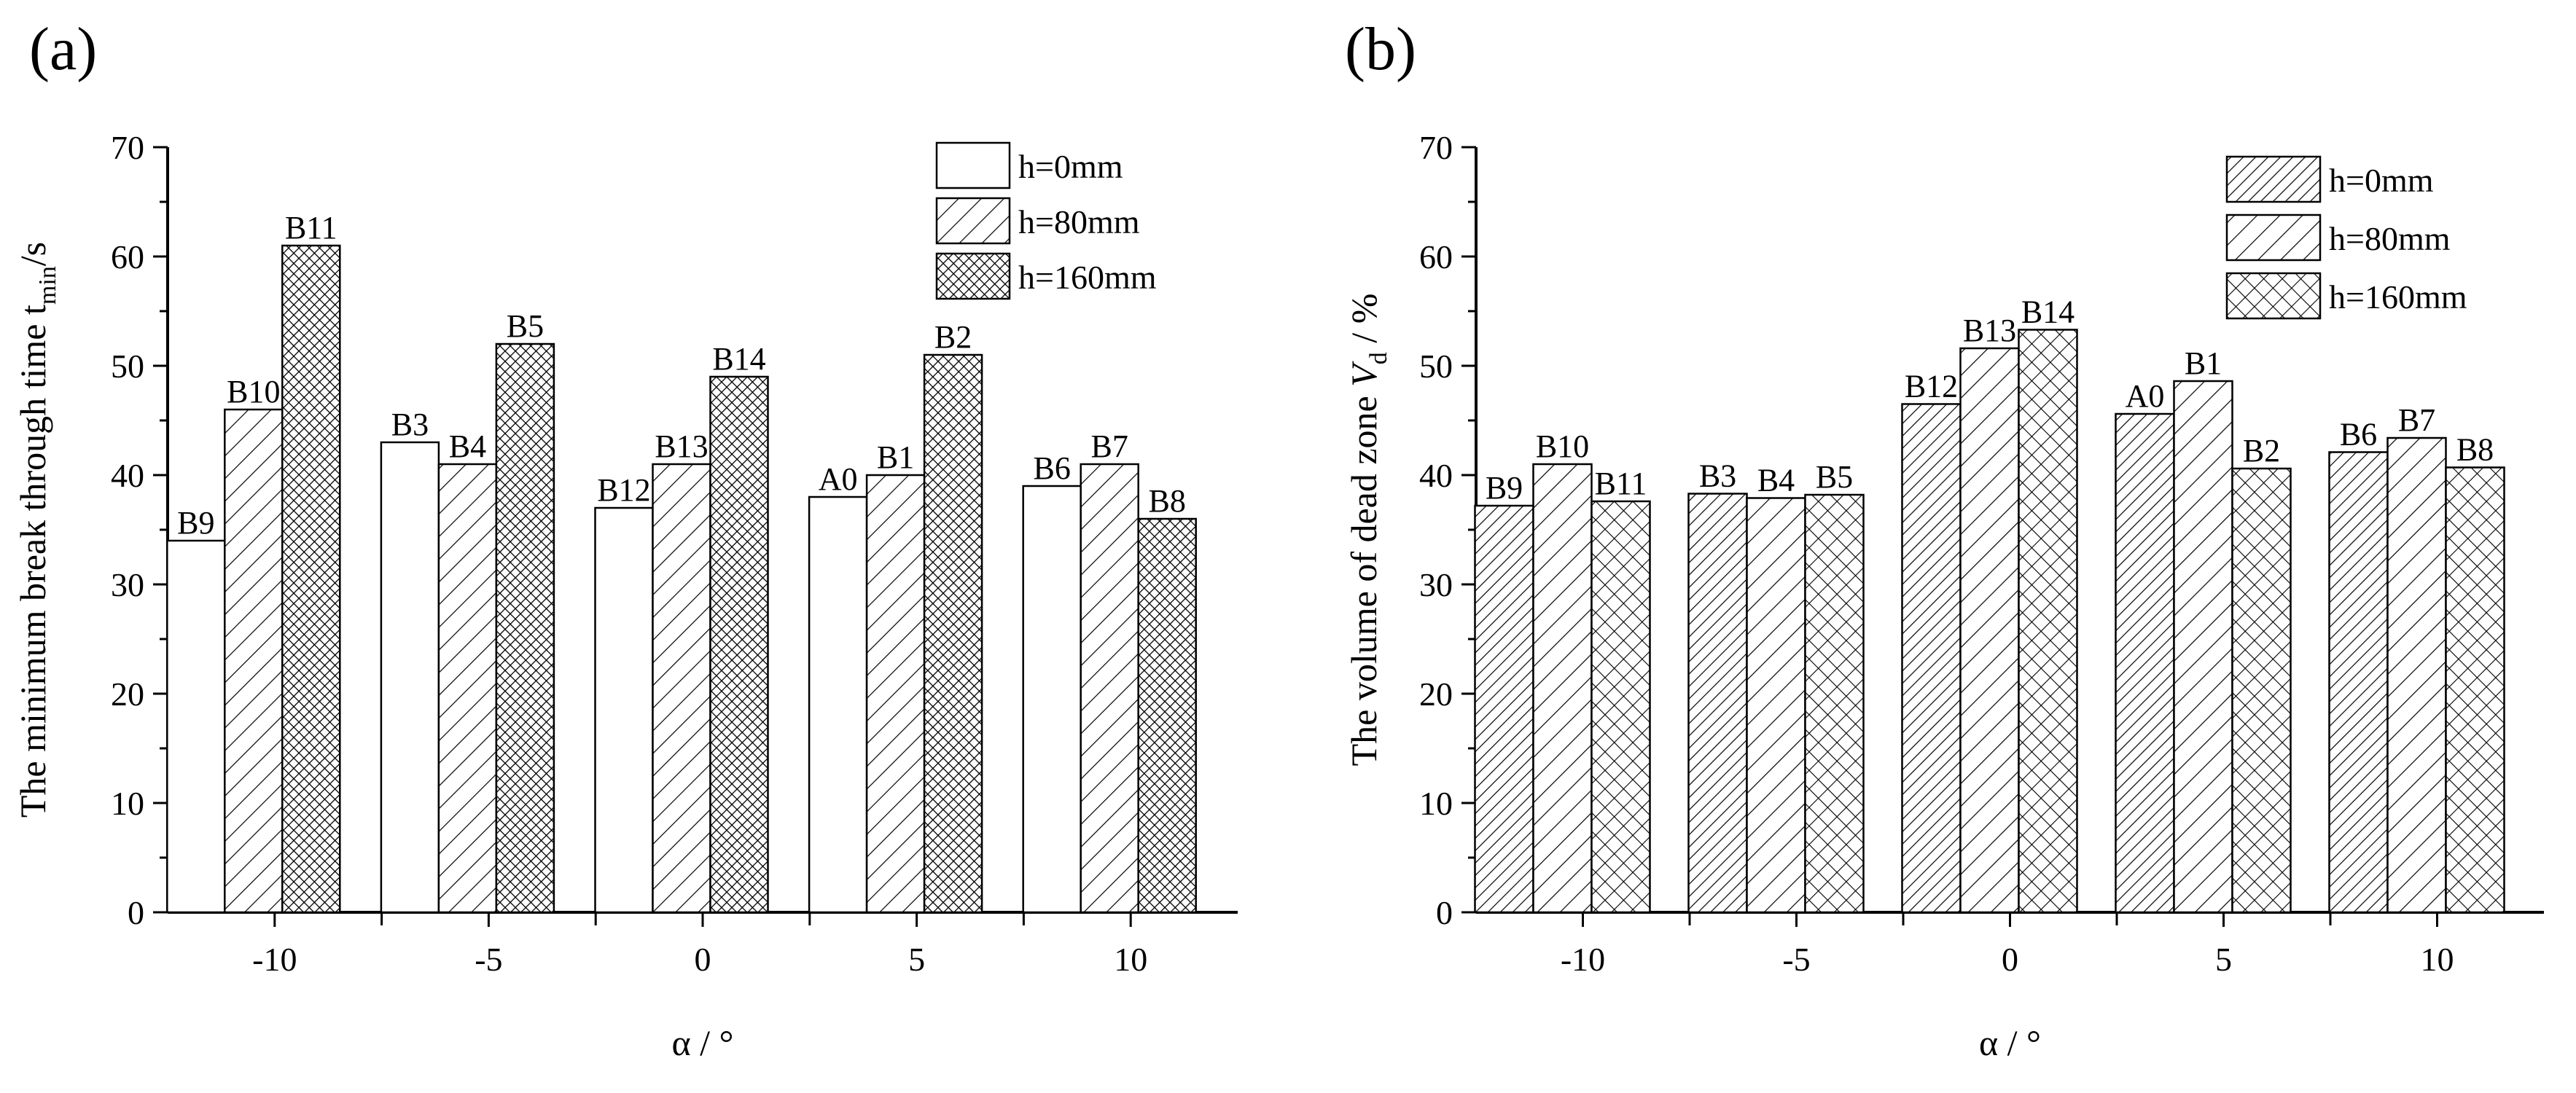  I want to click on panel-a-ylabel-unit: /s, so click(32, 254).